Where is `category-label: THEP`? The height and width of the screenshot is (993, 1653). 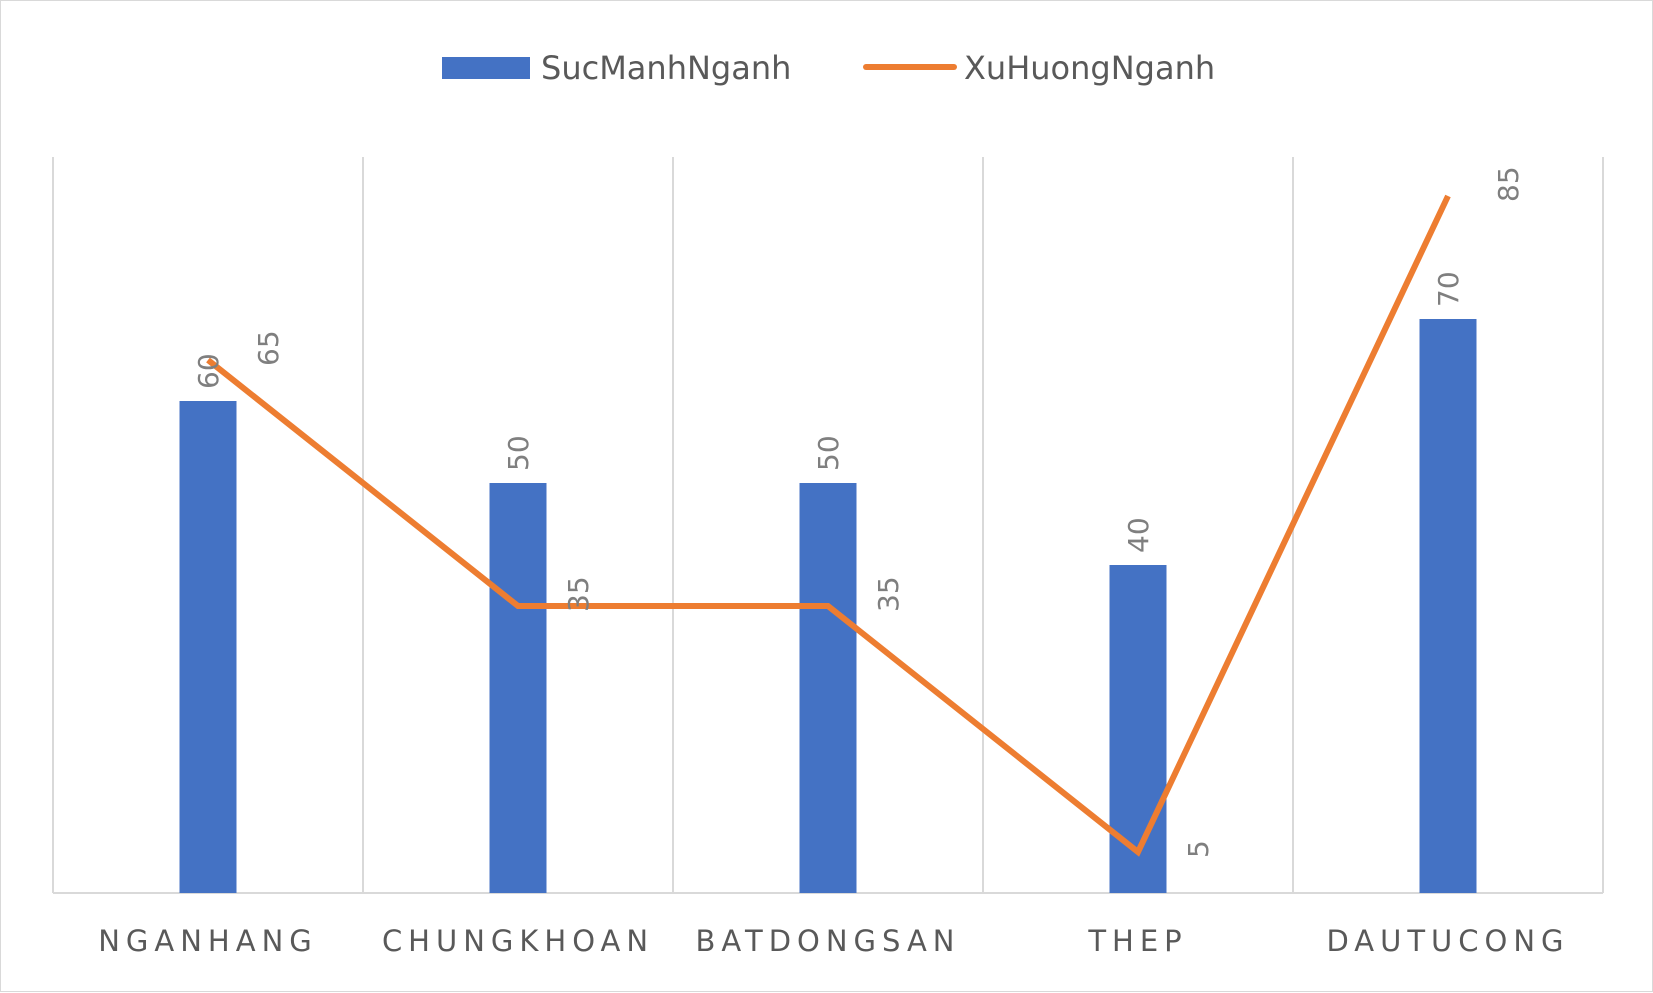 category-label: THEP is located at coordinates (1137, 941).